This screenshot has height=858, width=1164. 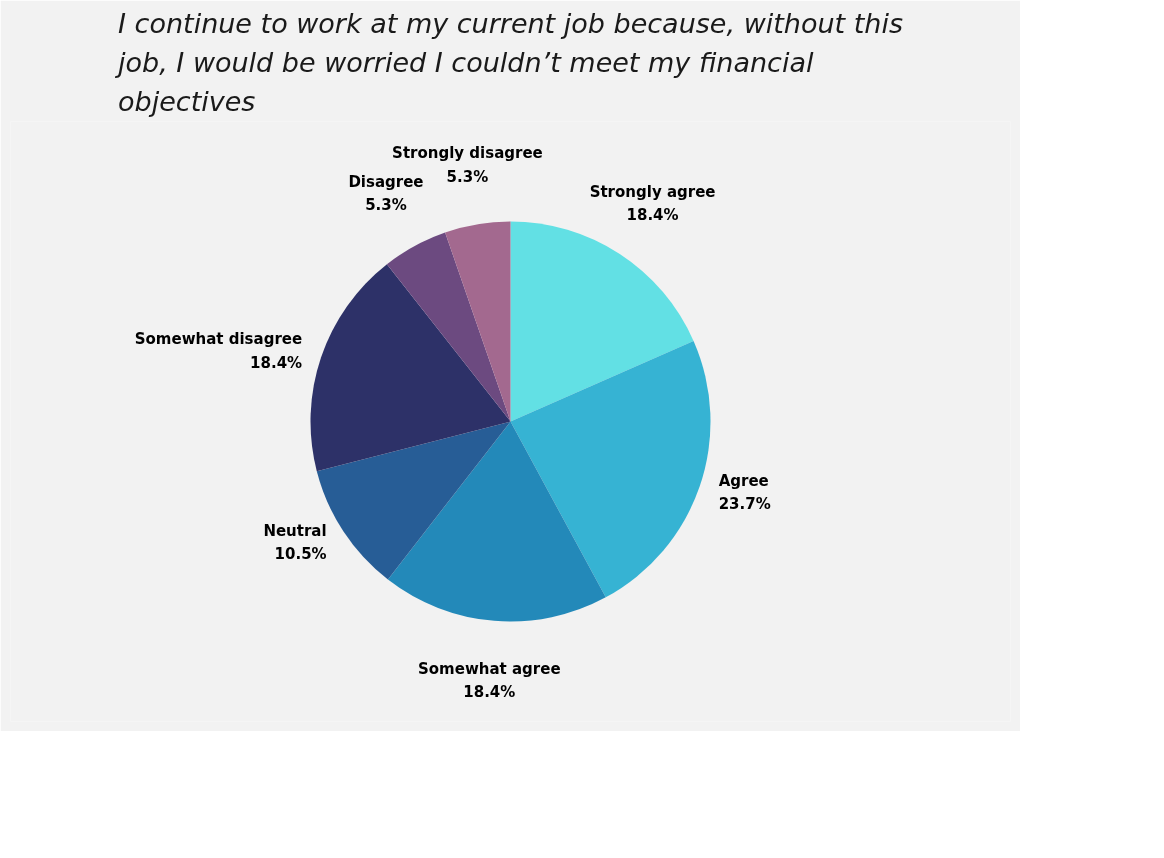 What do you see at coordinates (218, 339) in the screenshot?
I see `slice-label: Somewhat disagree` at bounding box center [218, 339].